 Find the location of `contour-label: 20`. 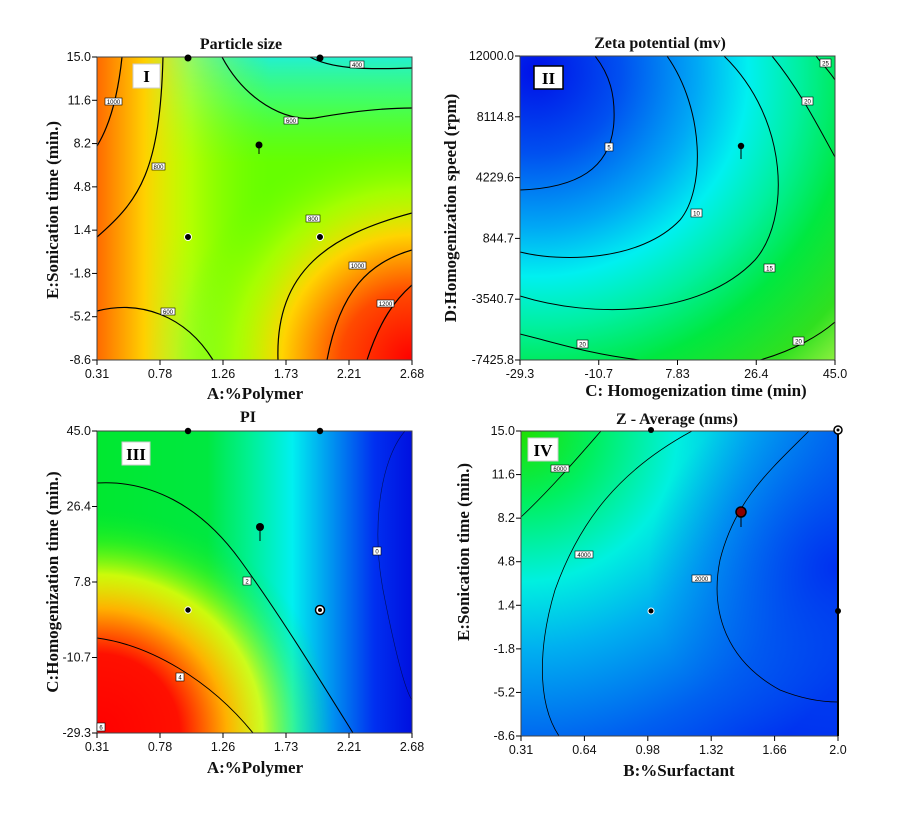

contour-label: 20 is located at coordinates (582, 344).